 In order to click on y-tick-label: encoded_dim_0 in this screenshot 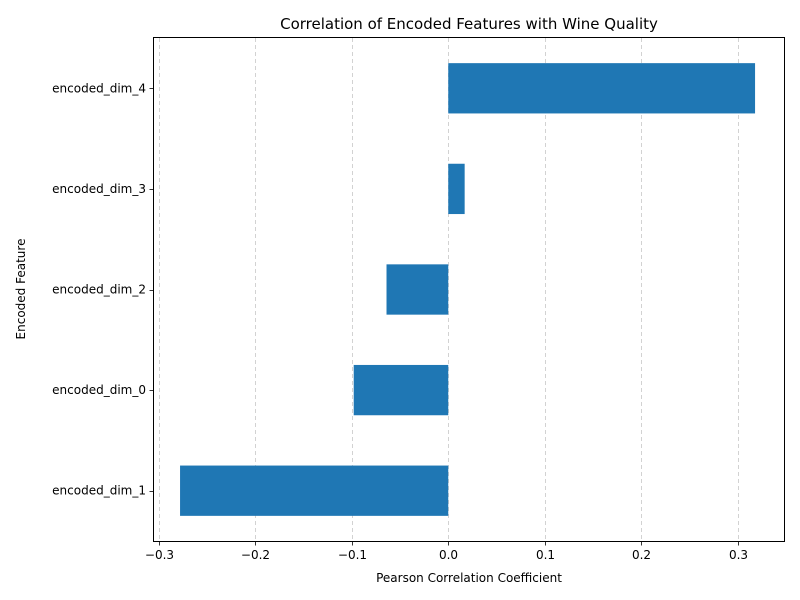, I will do `click(99, 390)`.